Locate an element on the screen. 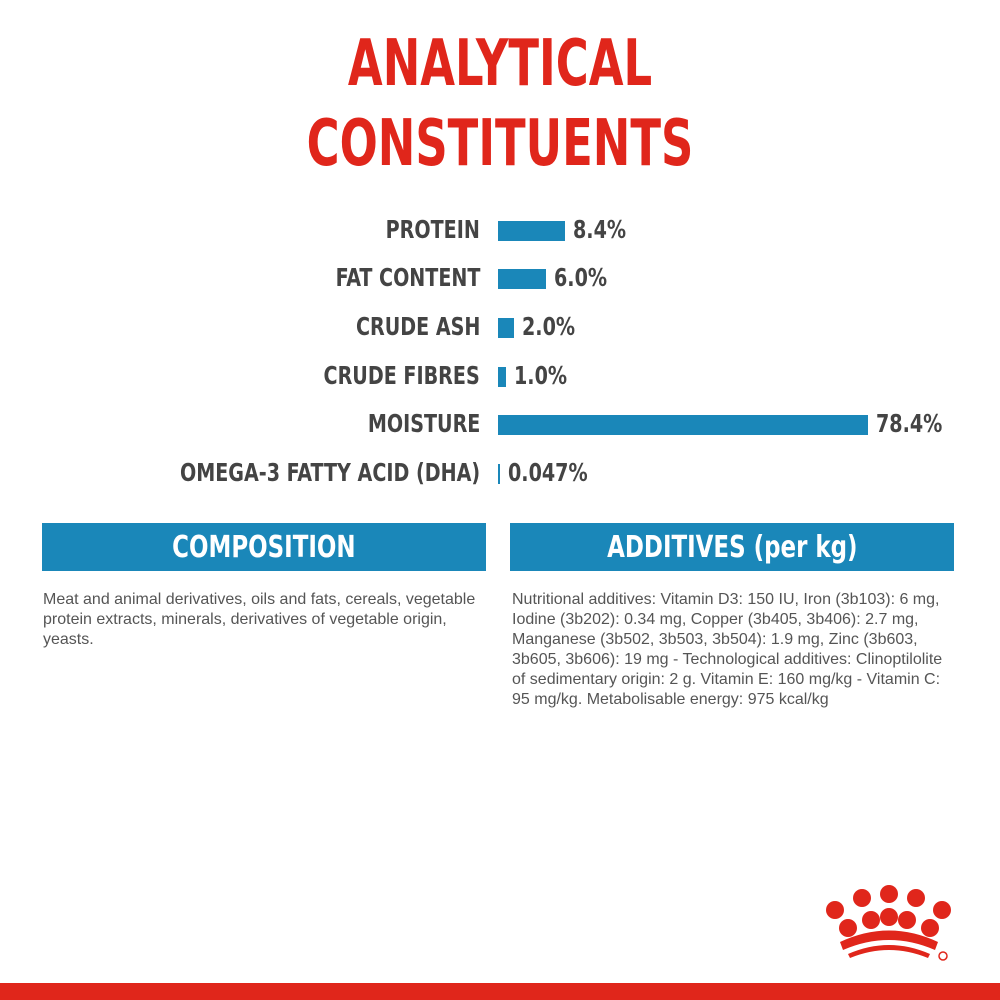  value-label: 8.4% is located at coordinates (600, 229).